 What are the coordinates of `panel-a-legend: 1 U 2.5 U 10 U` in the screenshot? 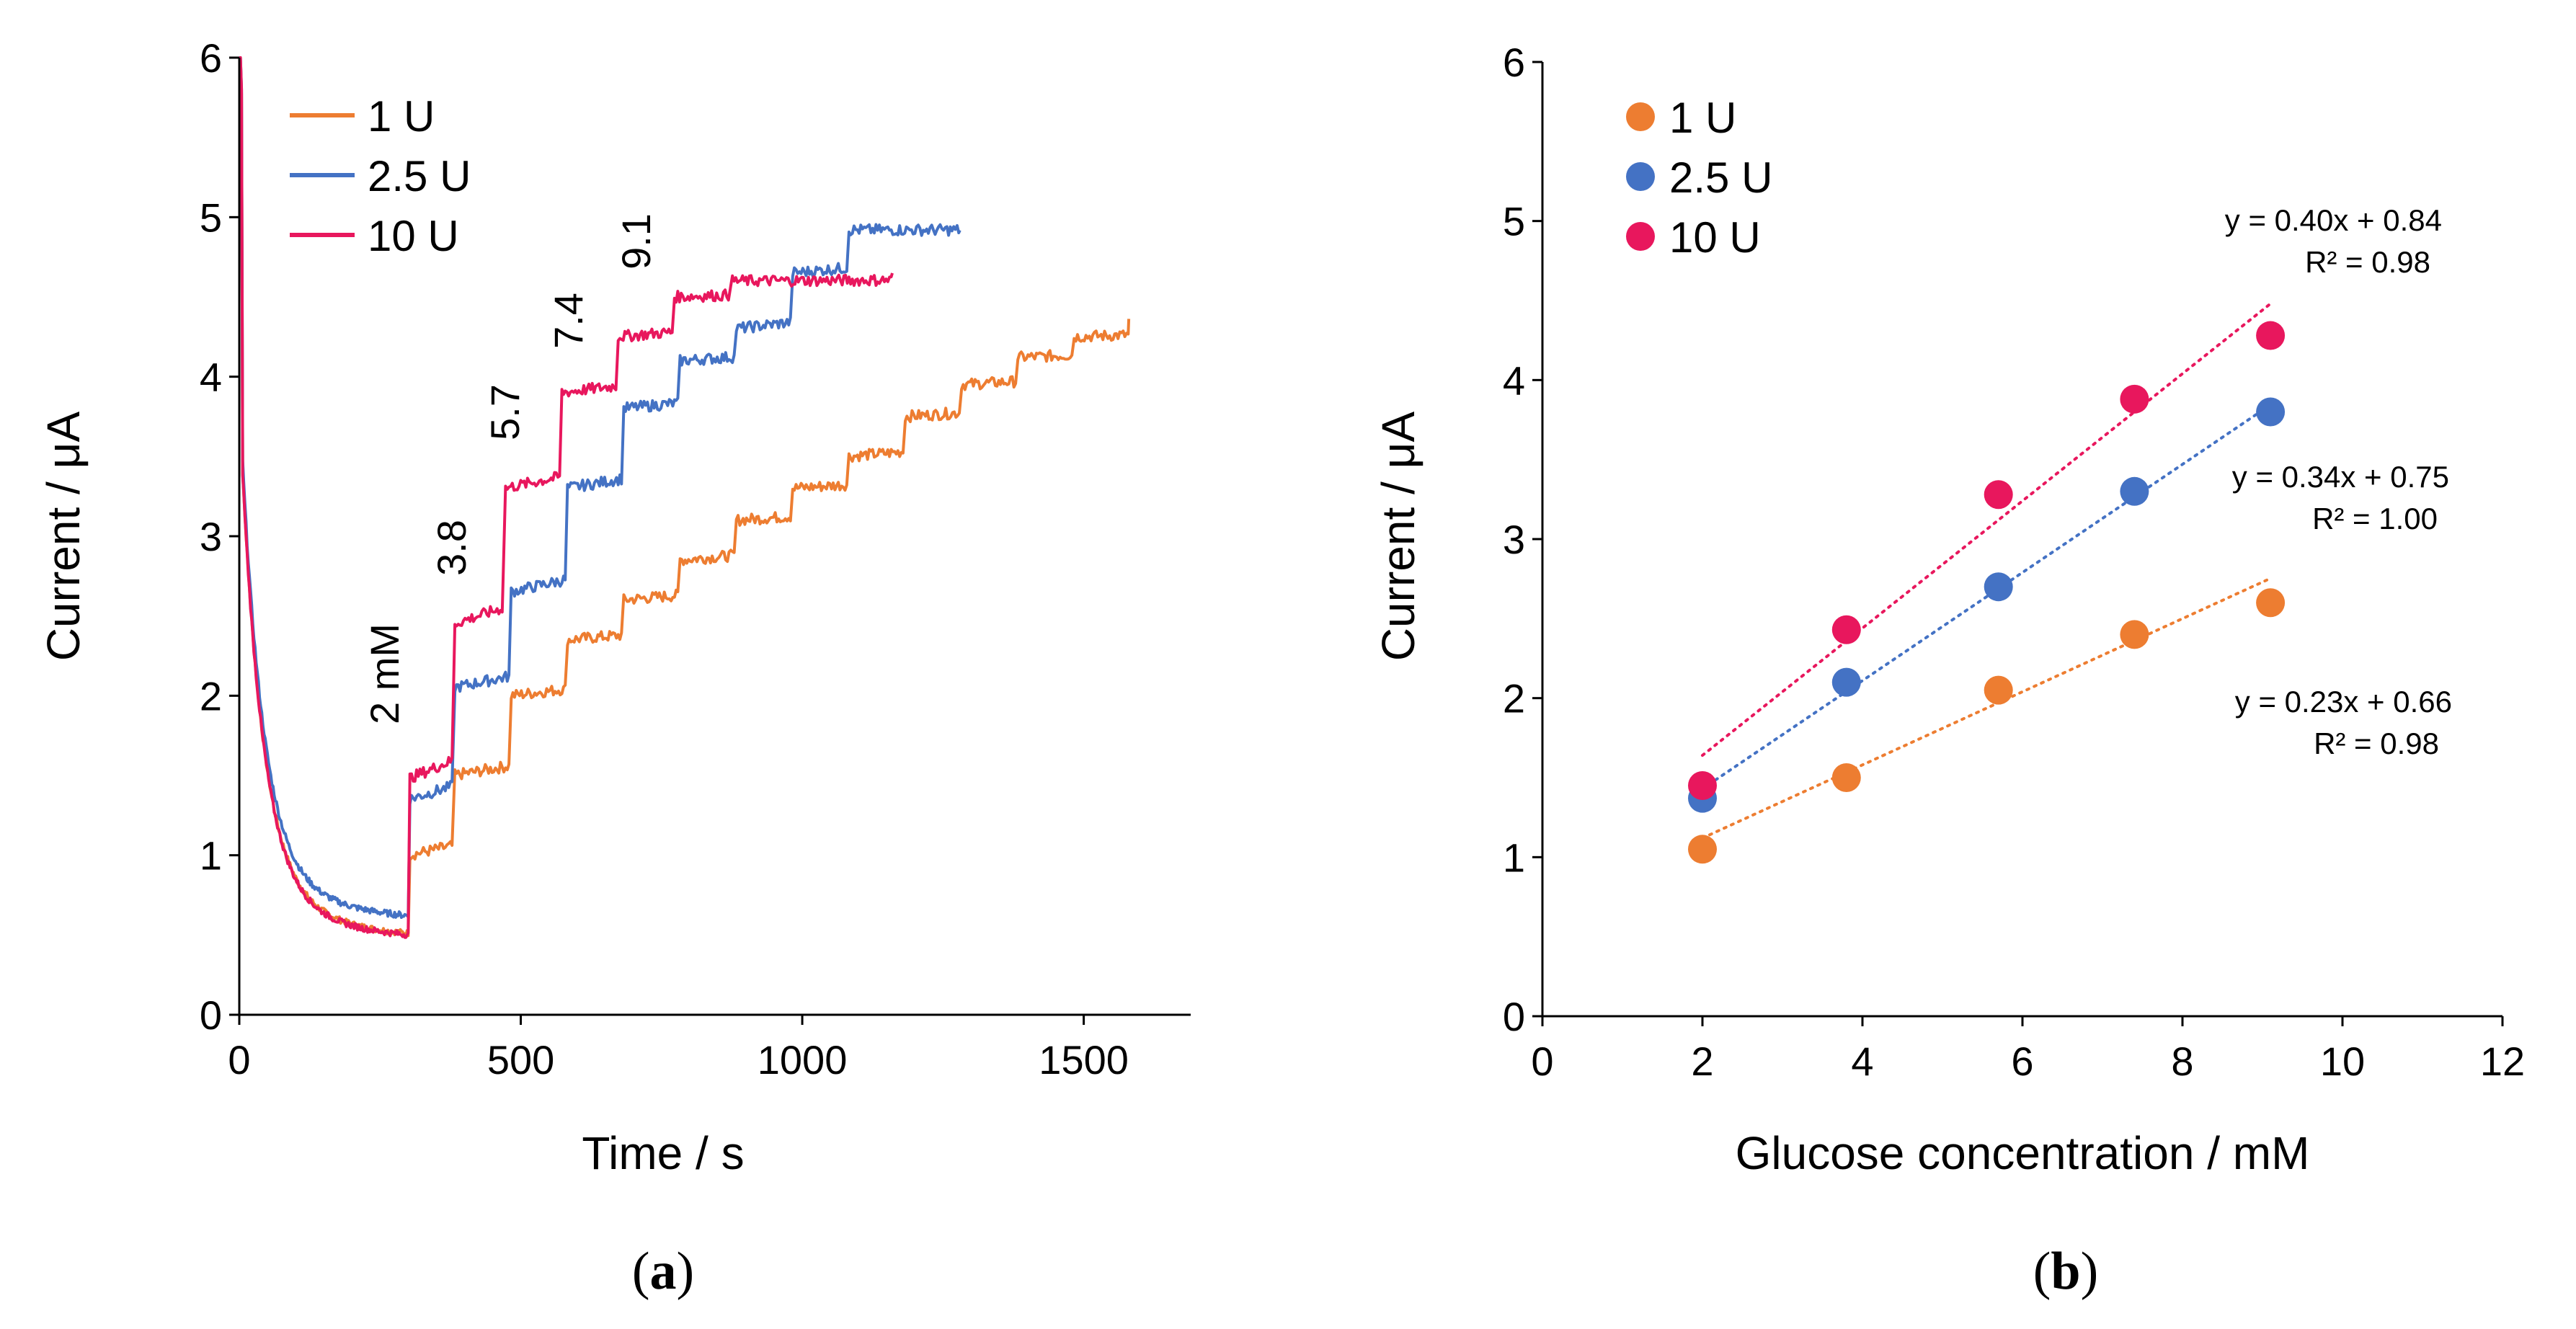 It's located at (380, 176).